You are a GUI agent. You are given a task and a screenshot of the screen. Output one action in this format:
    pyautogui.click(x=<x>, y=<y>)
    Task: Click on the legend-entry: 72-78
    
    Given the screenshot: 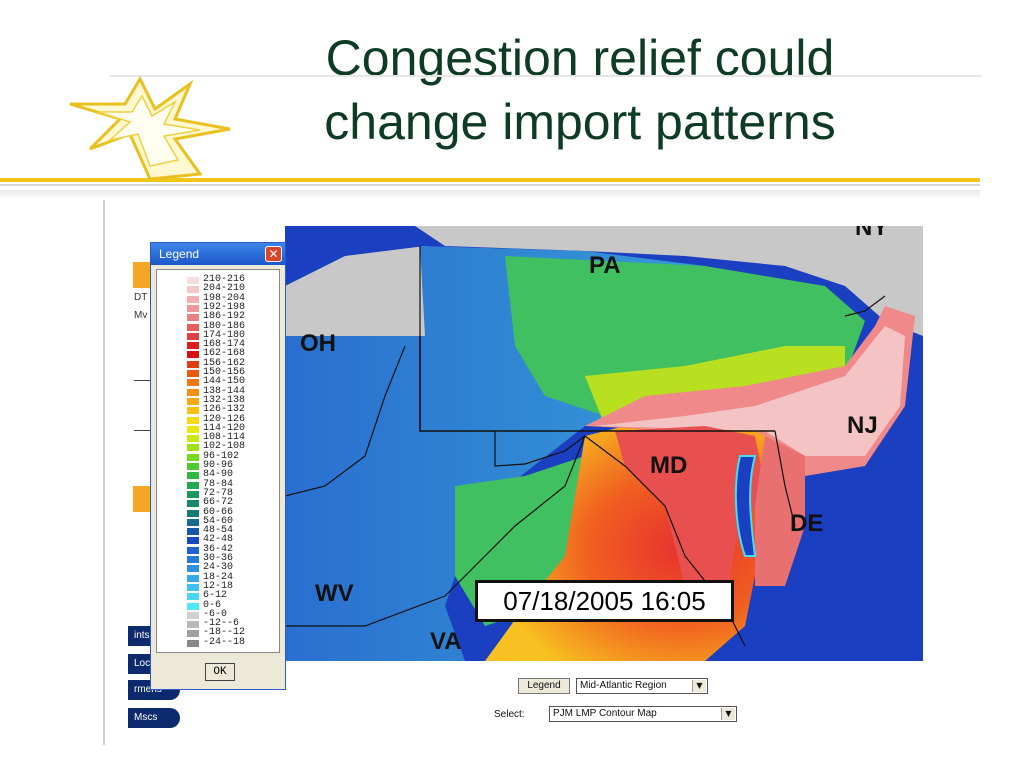 What is the action you would take?
    pyautogui.click(x=219, y=493)
    